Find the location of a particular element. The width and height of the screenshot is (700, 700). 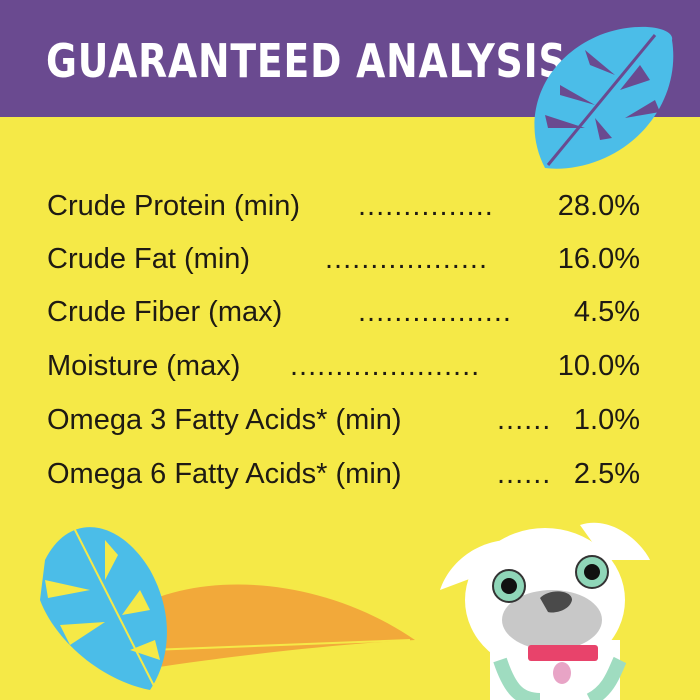

nutrient-label: Crude Fat (min) is located at coordinates (149, 259).